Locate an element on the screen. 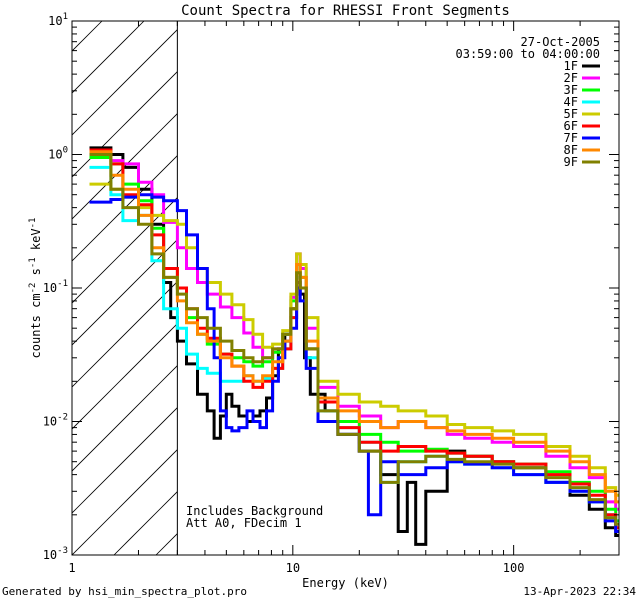  x-tick-label: 100 is located at coordinates (514, 568).